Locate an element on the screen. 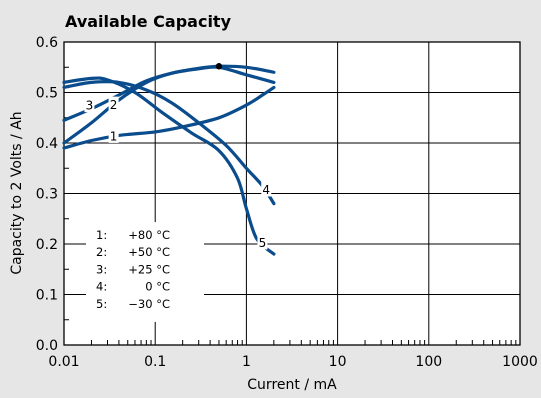 The height and width of the screenshot is (398, 541). legend-item-index: 3: is located at coordinates (101, 269).